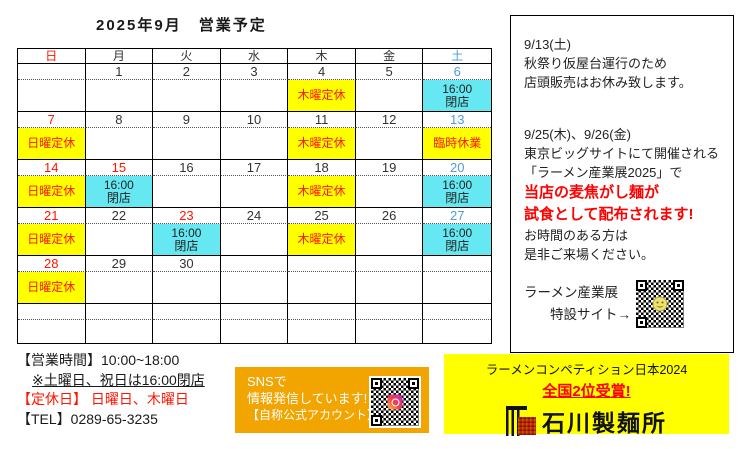  What do you see at coordinates (181, 25) in the screenshot?
I see `page-title: 2025年9月 営業予定` at bounding box center [181, 25].